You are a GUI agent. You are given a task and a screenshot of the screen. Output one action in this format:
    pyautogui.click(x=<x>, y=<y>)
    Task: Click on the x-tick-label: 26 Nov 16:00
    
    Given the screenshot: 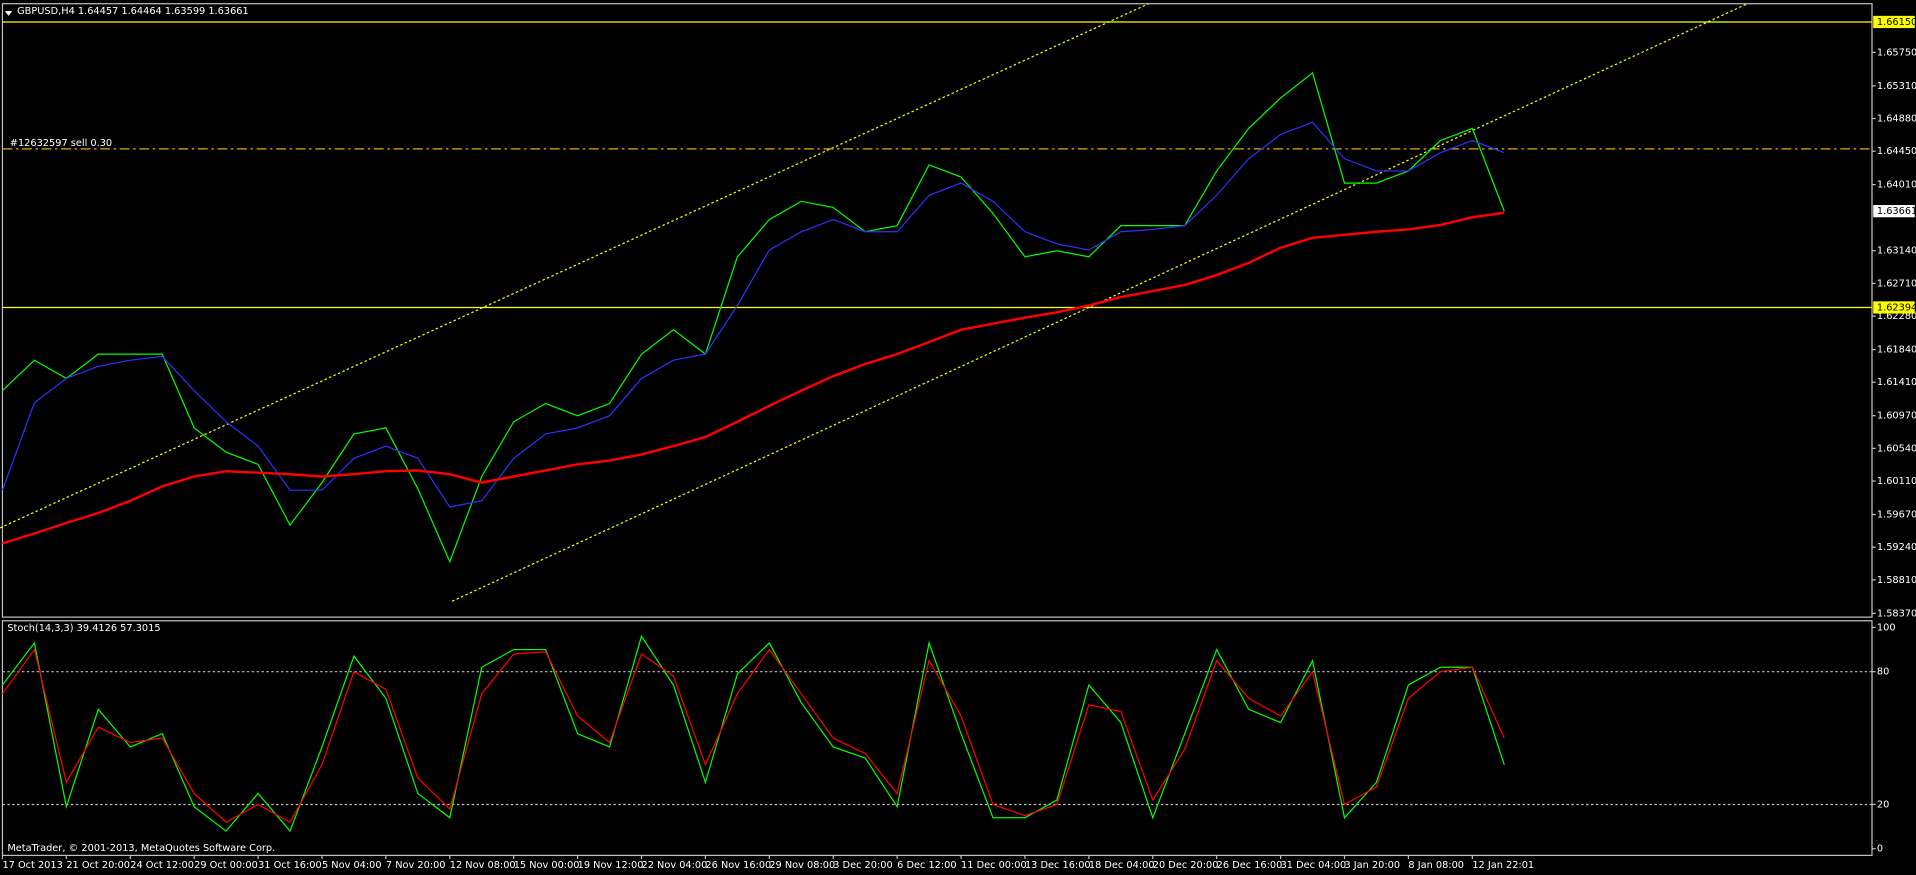 What is the action you would take?
    pyautogui.click(x=738, y=865)
    